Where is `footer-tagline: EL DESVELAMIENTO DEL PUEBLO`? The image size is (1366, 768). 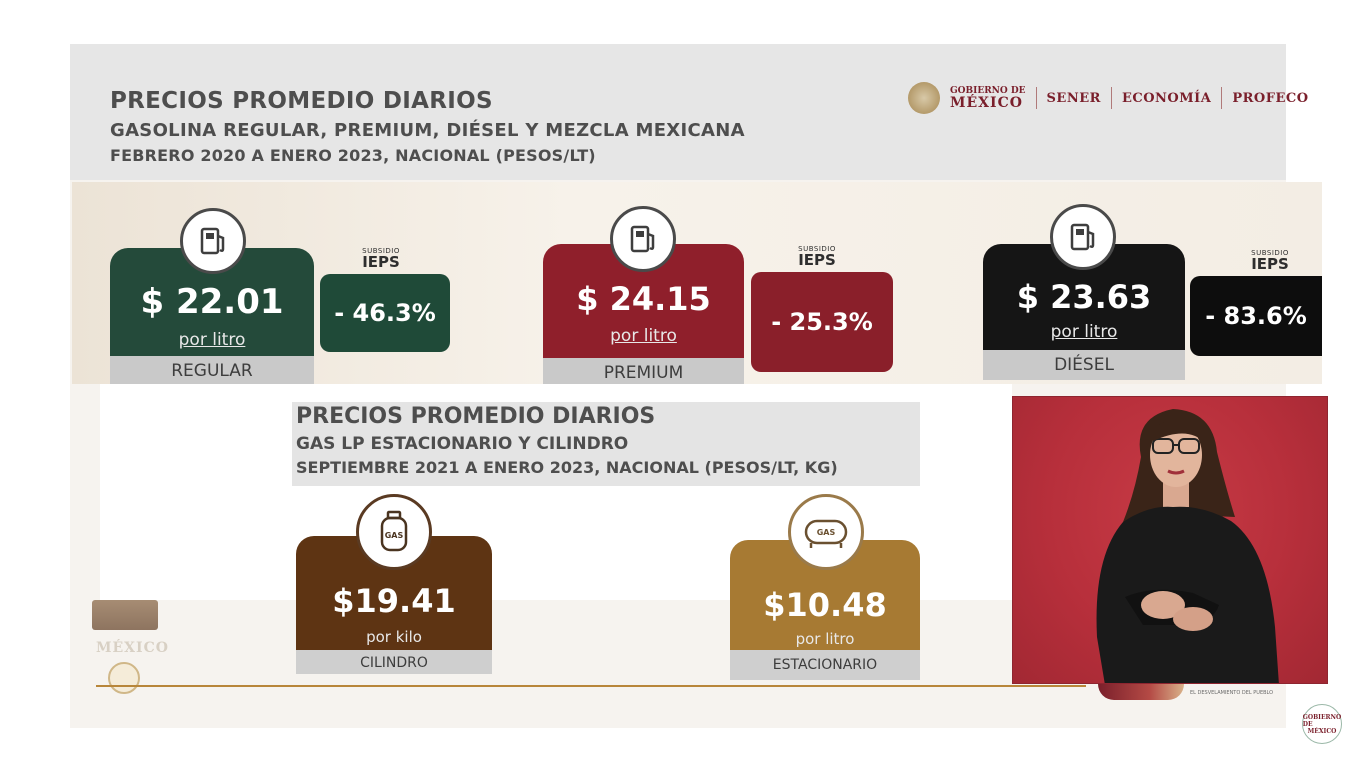
footer-tagline: EL DESVELAMIENTO DEL PUEBLO is located at coordinates (1232, 693).